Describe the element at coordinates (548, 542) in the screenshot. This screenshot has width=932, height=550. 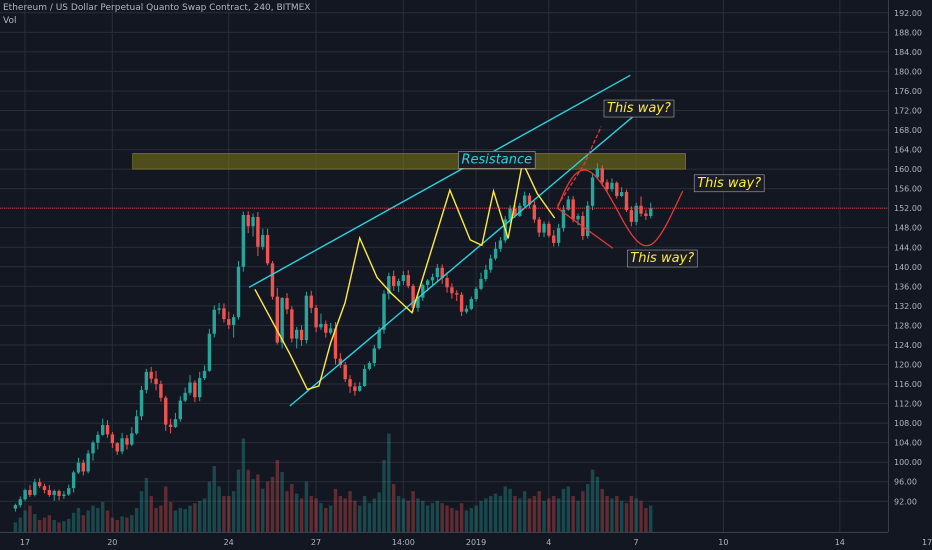
I see `time-tick-label: 4` at that location.